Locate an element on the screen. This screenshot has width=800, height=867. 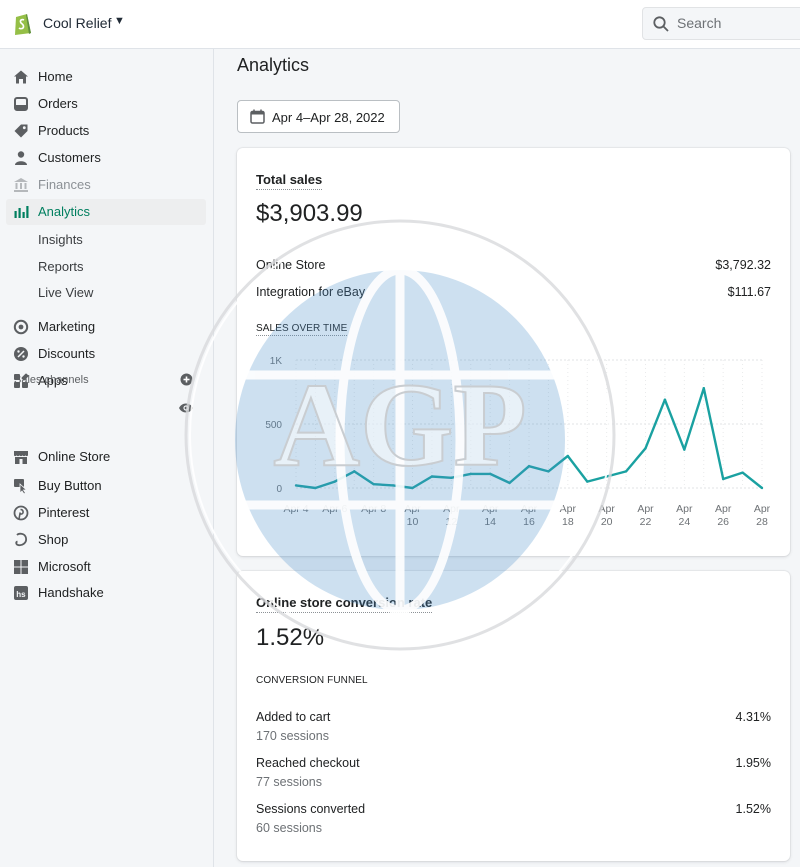
sidebar-item-reports: Reports is located at coordinates (106, 267).